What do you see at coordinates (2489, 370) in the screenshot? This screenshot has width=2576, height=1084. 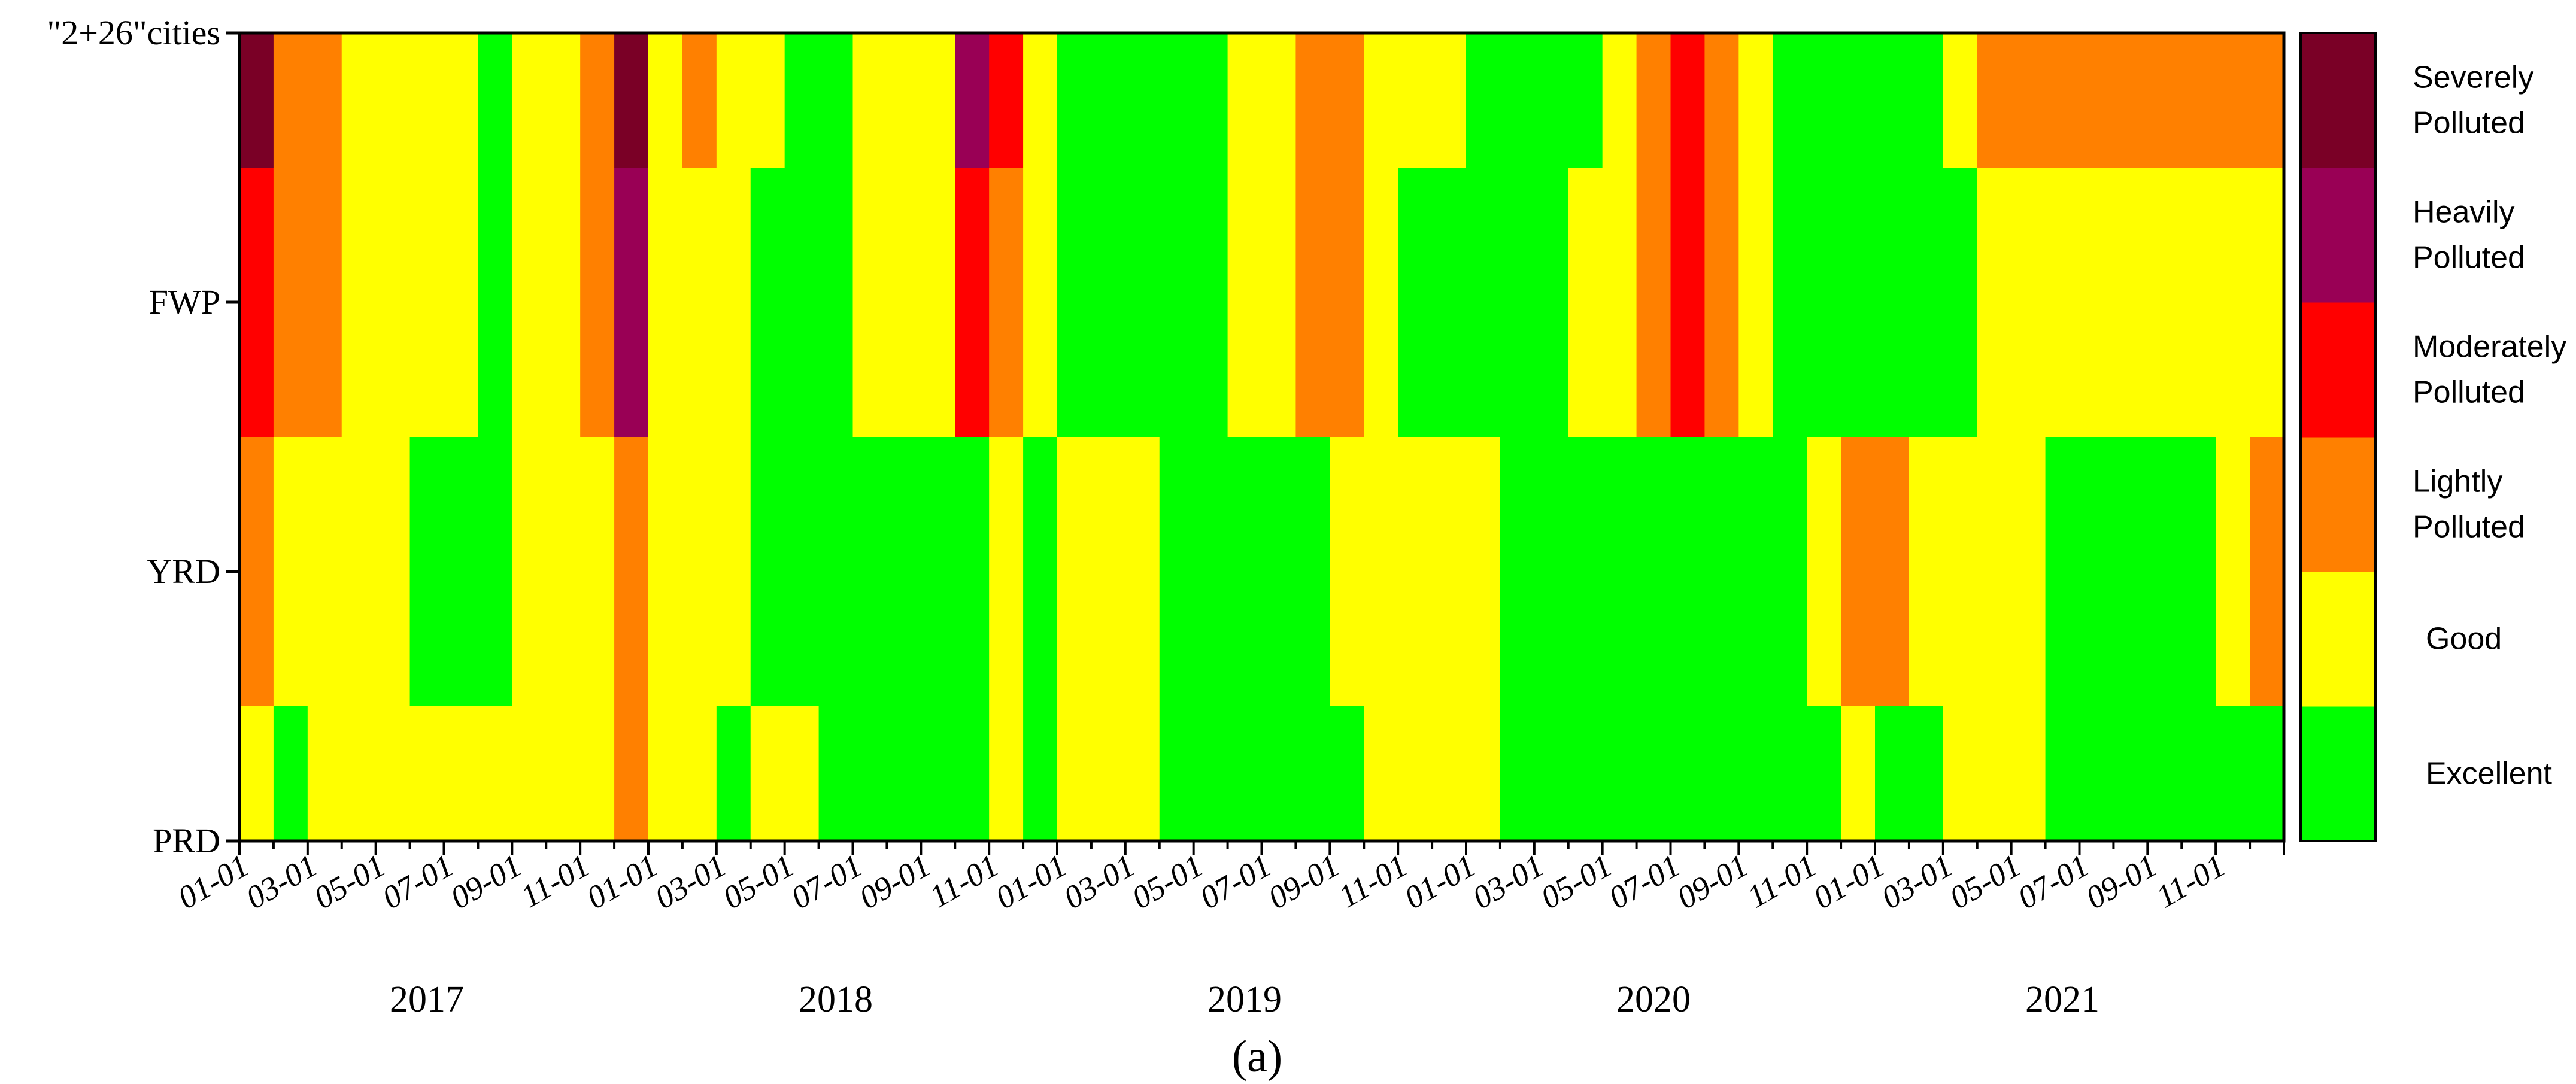 I see `legend-label: Moderately Polluted` at bounding box center [2489, 370].